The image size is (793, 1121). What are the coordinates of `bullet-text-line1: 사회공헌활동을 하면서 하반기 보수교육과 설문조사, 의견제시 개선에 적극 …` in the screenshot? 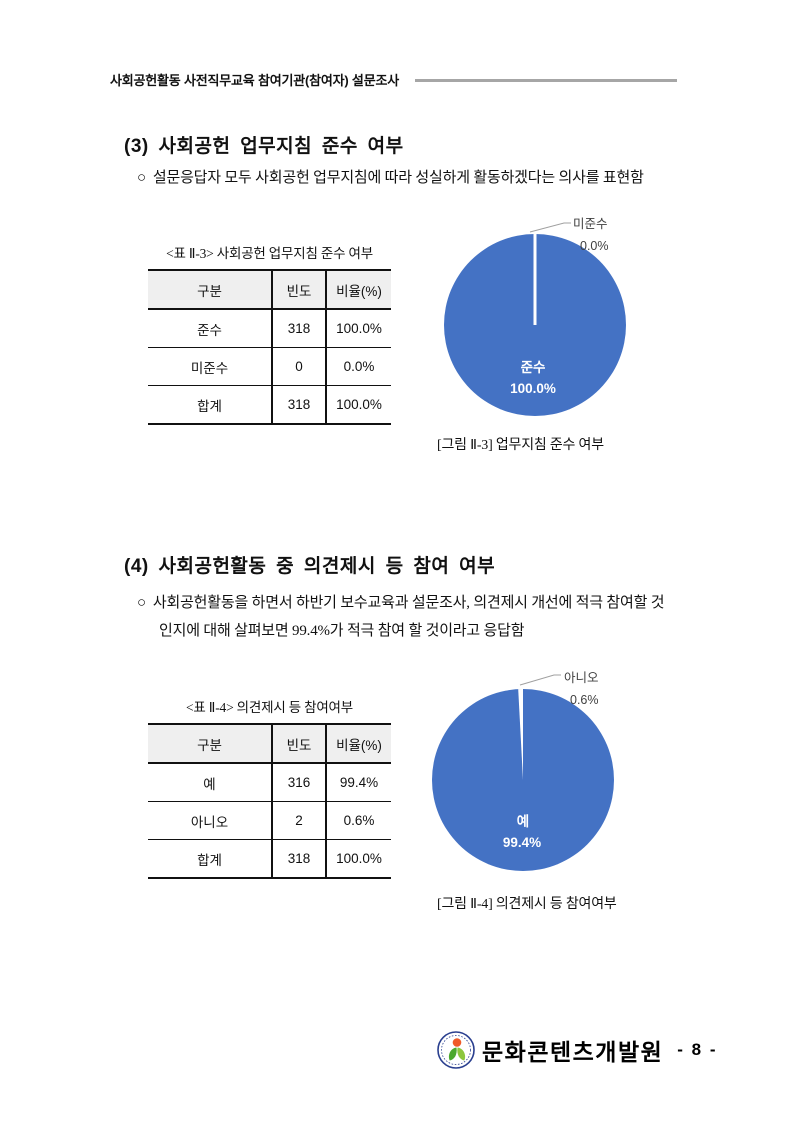 It's located at (408, 603).